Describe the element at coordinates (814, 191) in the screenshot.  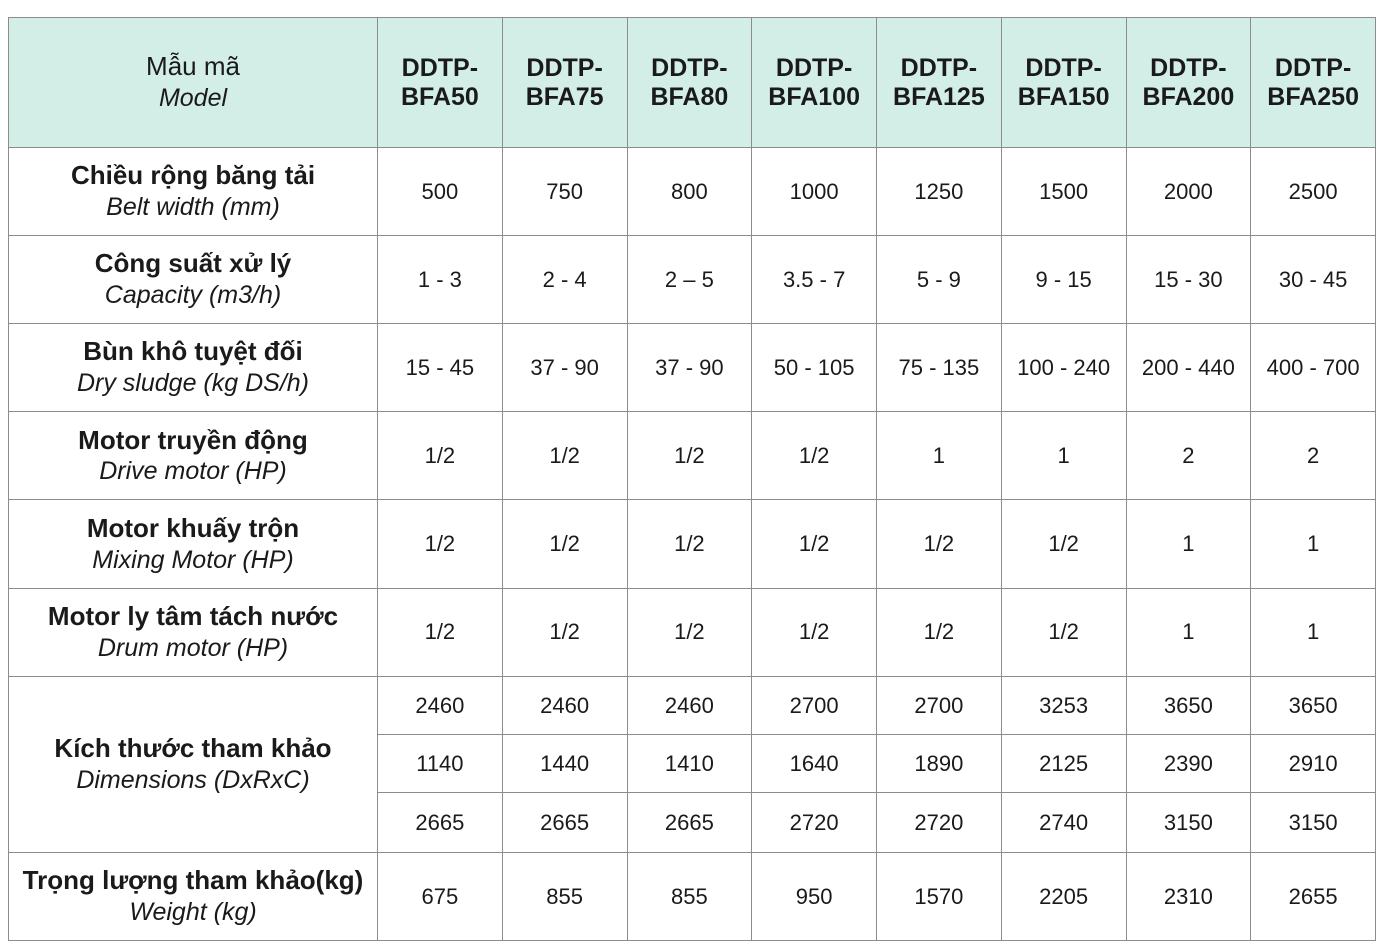
I see `table-cell: 1000` at that location.